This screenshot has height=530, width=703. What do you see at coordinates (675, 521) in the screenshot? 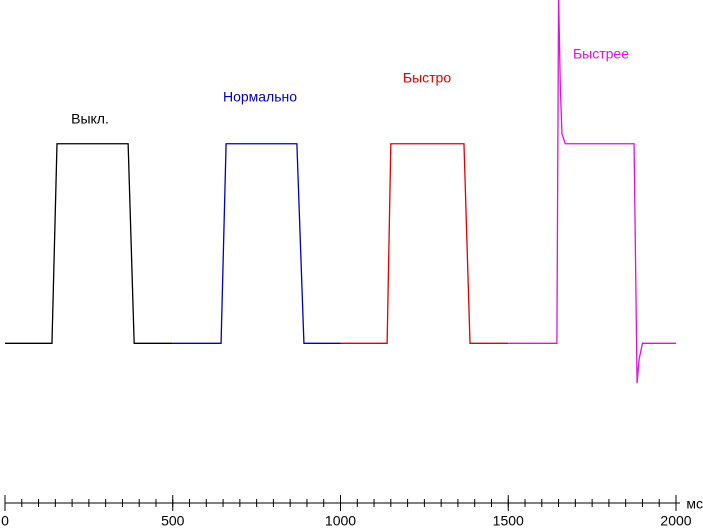
I see `x-tick-label: 2000` at bounding box center [675, 521].